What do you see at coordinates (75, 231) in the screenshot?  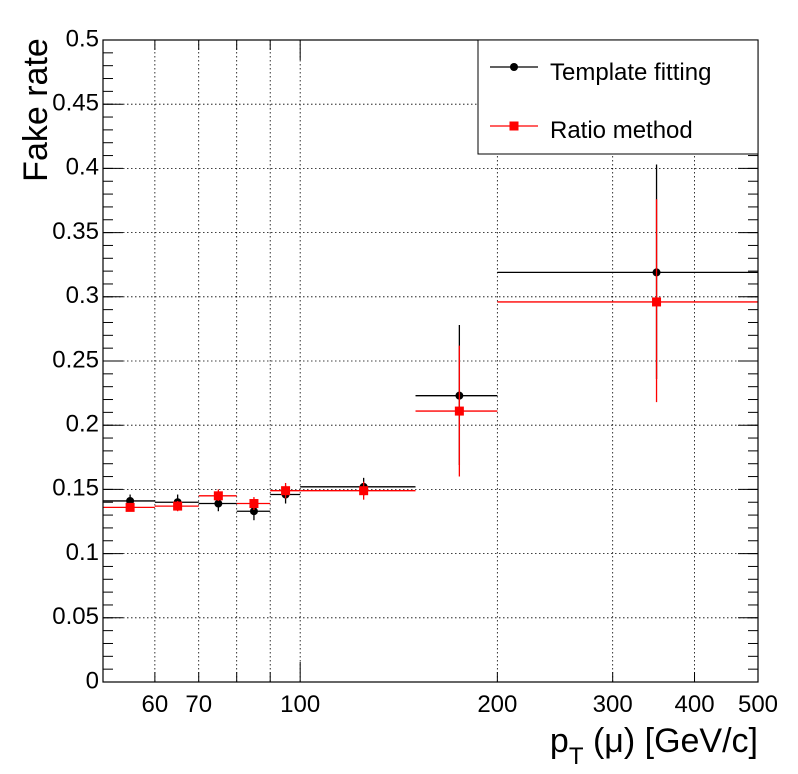 I see `y-tick-label: 0.35` at bounding box center [75, 231].